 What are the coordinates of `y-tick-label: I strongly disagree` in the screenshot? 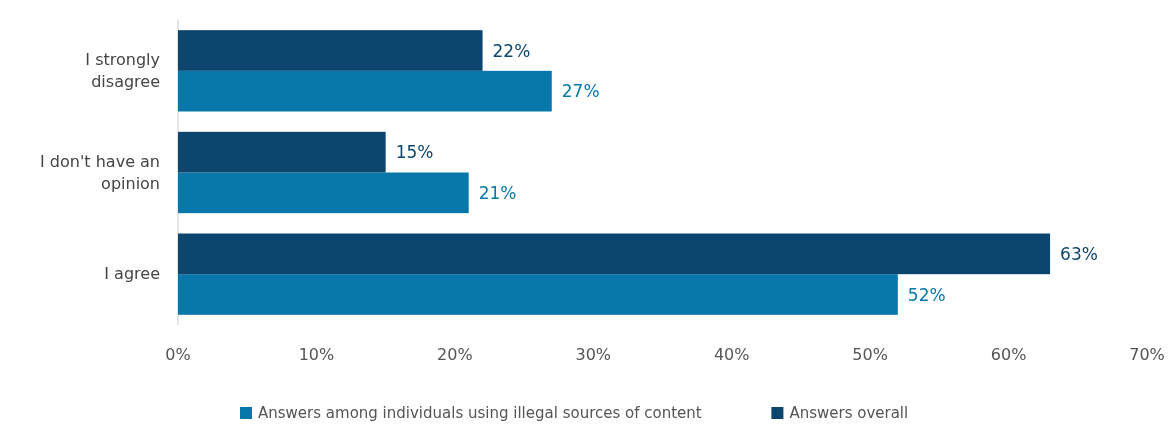 It's located at (122, 70).